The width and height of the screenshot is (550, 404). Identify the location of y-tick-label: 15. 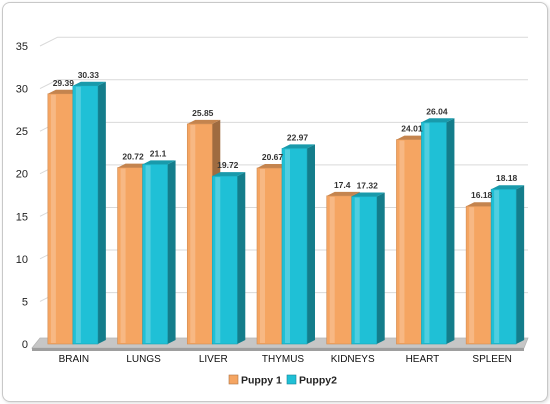
(22, 217).